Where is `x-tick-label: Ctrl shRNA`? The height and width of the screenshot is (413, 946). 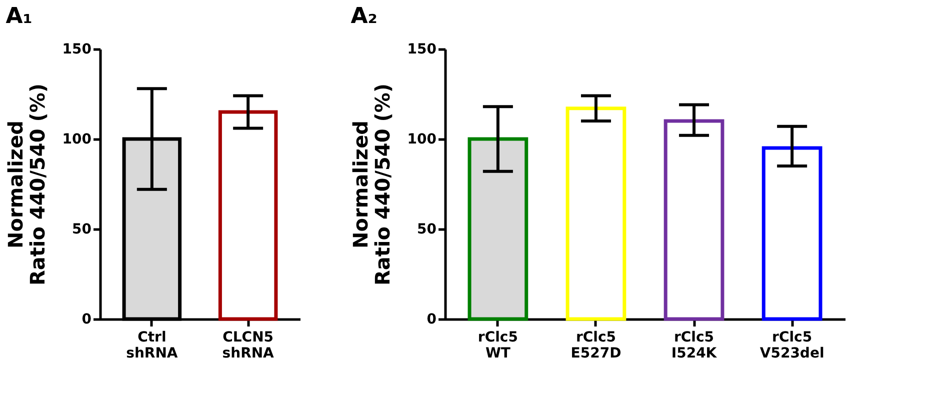 x-tick-label: Ctrl shRNA is located at coordinates (152, 346).